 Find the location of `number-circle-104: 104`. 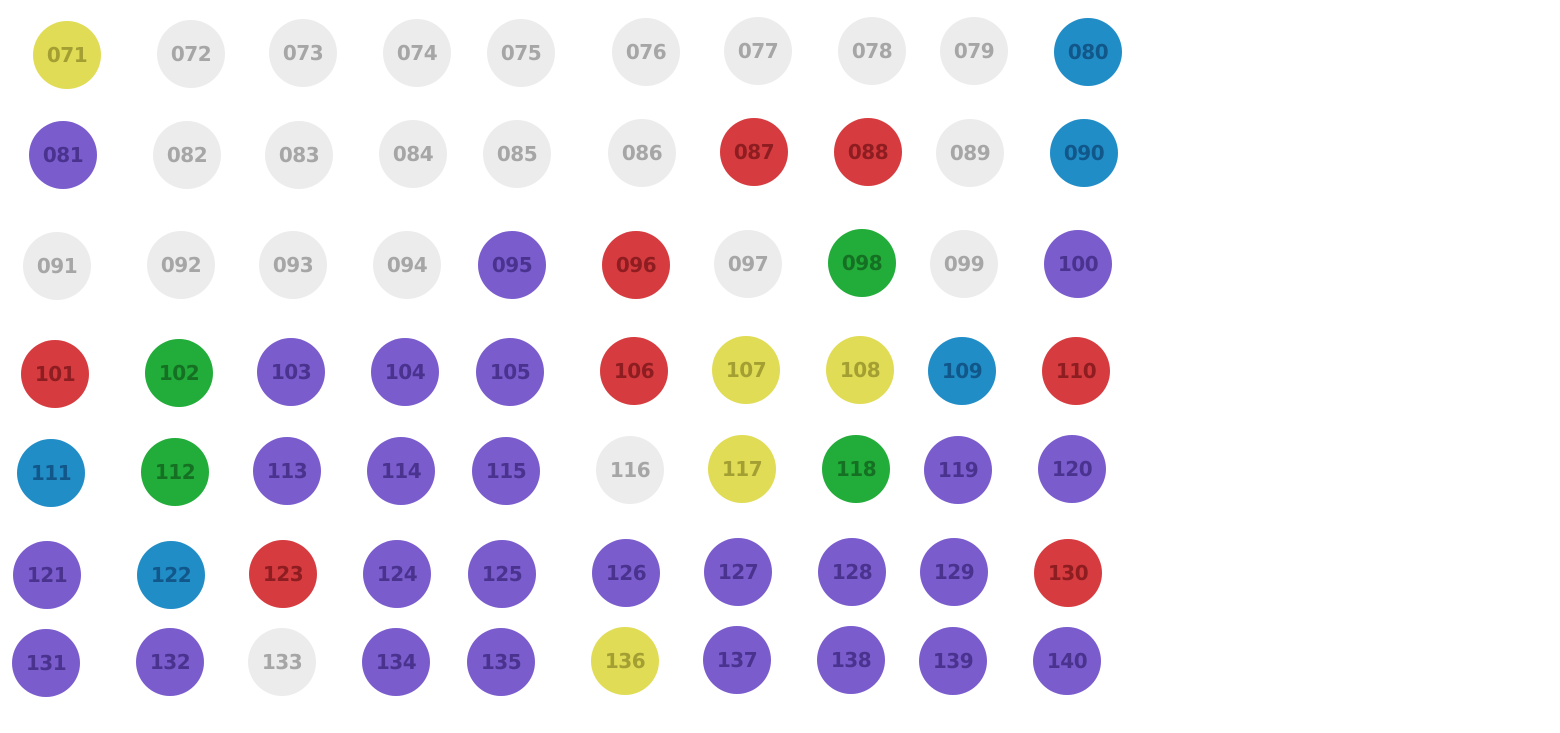

number-circle-104: 104 is located at coordinates (405, 372).